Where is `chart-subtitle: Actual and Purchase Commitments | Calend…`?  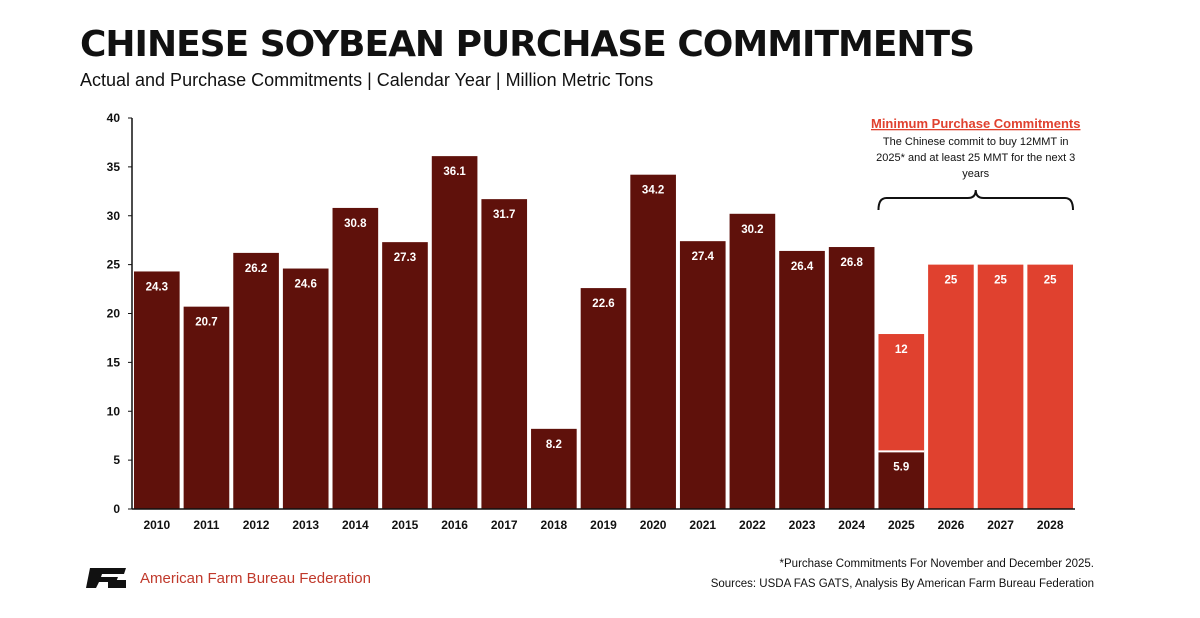
chart-subtitle: Actual and Purchase Commitments | Calend… is located at coordinates (367, 80).